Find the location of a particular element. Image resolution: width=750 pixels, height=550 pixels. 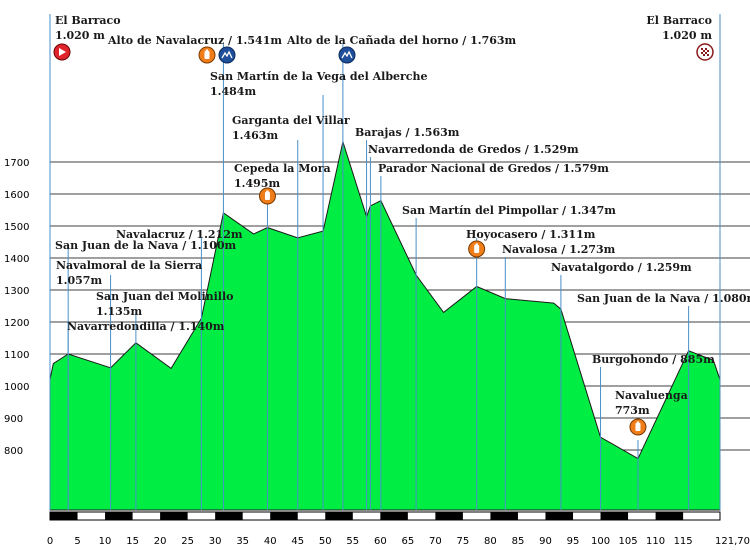

waypoint-label-line: San Martín de la Vega del Alberche is located at coordinates (319, 76).